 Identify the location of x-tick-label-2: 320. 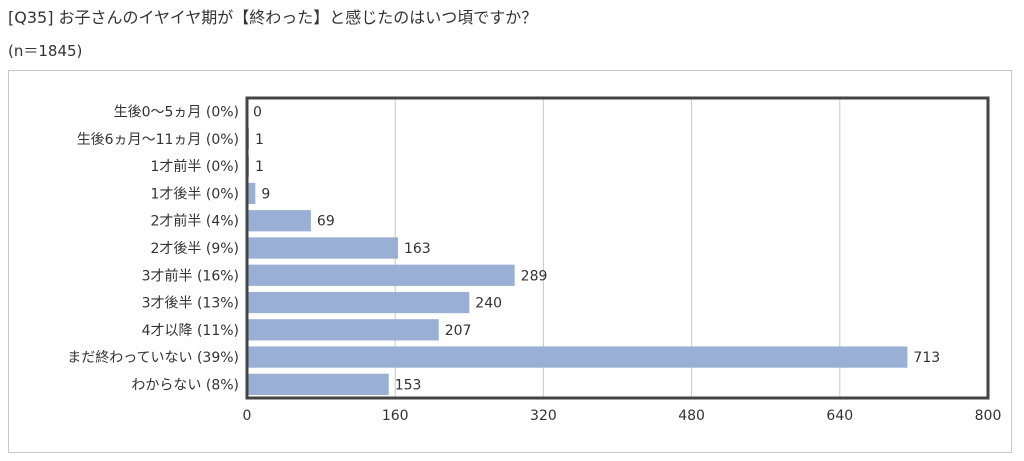
(543, 416).